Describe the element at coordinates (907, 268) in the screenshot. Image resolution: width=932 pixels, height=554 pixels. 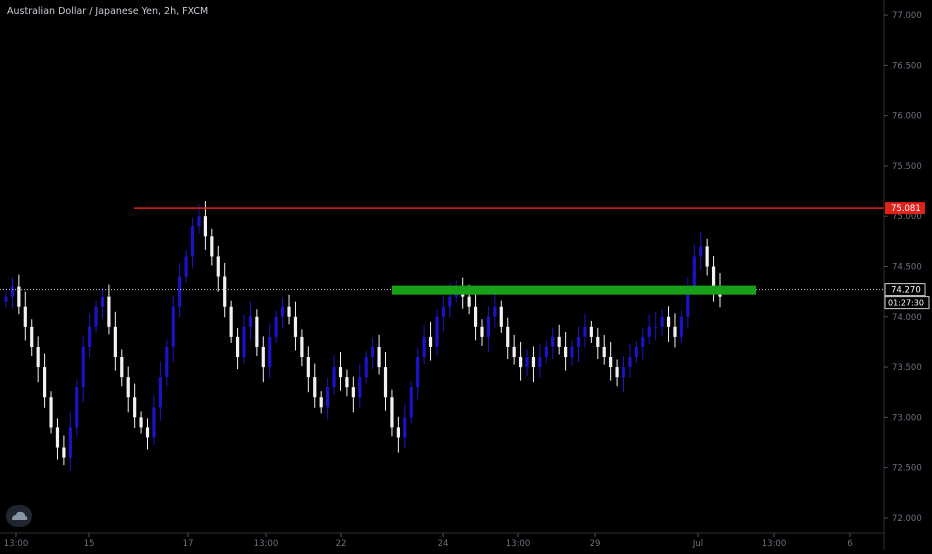
I see `y-tick-label: 74.500` at that location.